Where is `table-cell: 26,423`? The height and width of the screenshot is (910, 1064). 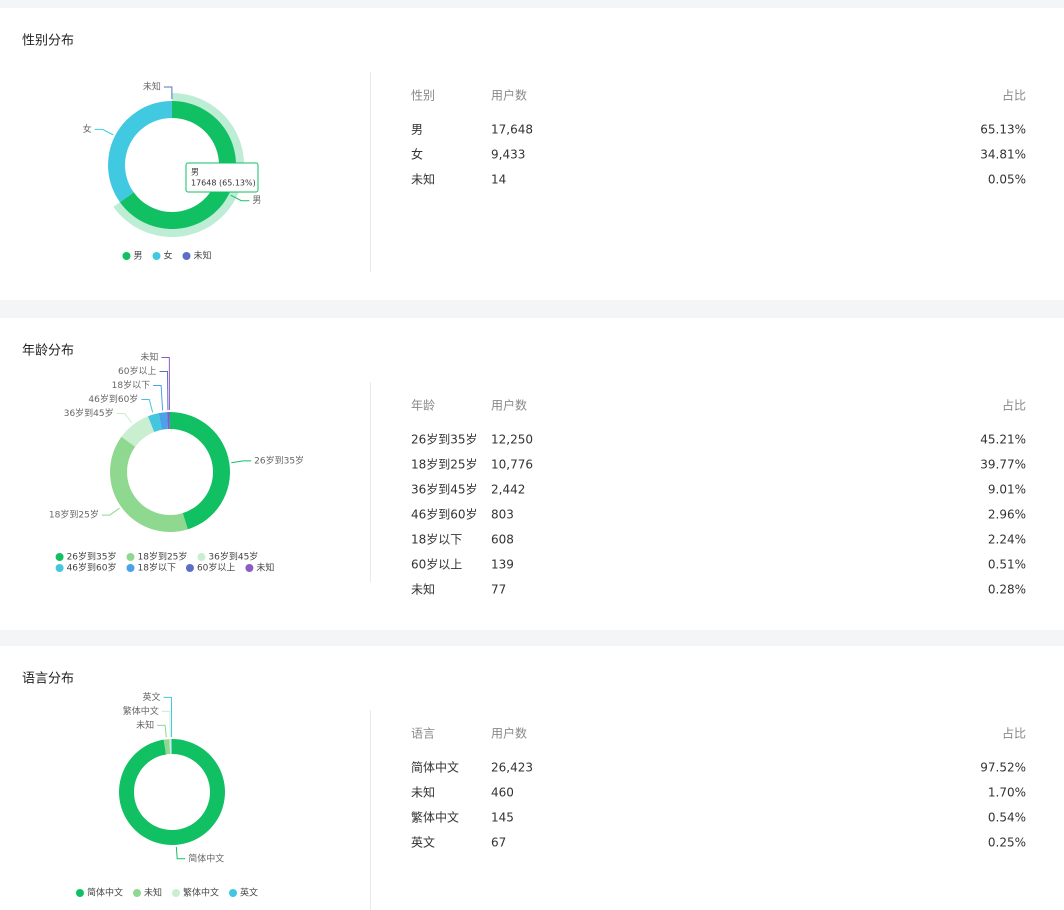
table-cell: 26,423 is located at coordinates (512, 768).